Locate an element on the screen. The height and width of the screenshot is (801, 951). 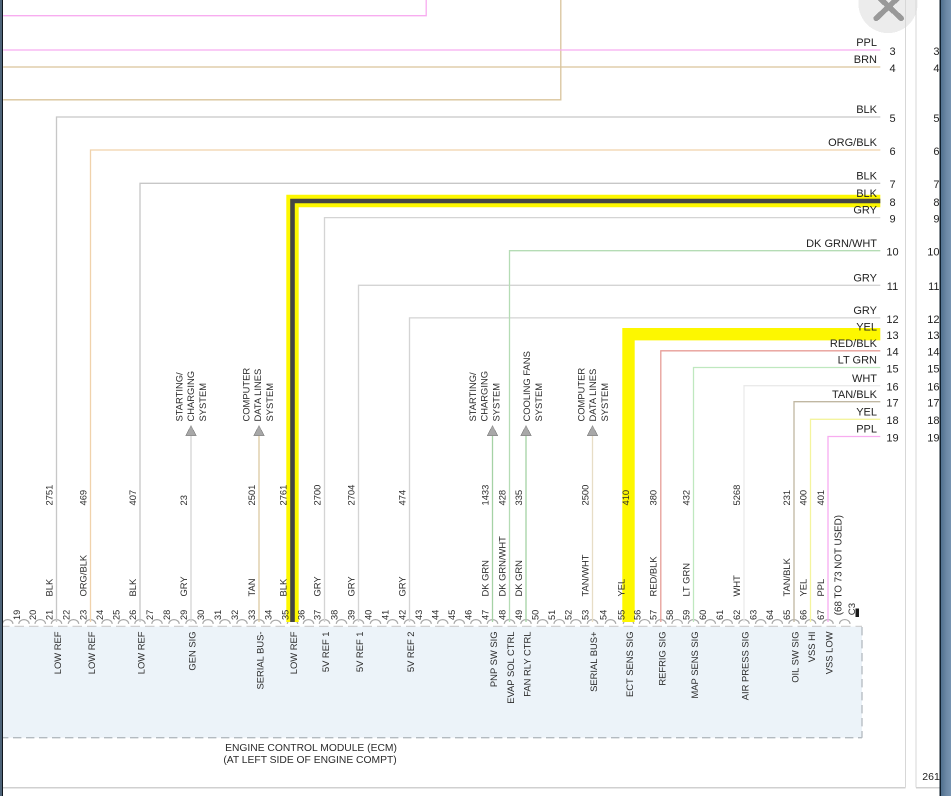
svg-text: TAN is located at coordinates (251, 587).